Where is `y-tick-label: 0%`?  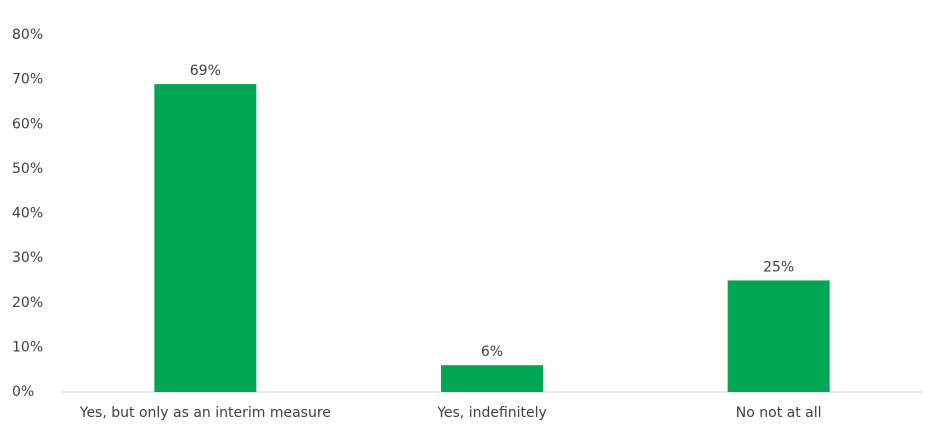
y-tick-label: 0% is located at coordinates (23, 392).